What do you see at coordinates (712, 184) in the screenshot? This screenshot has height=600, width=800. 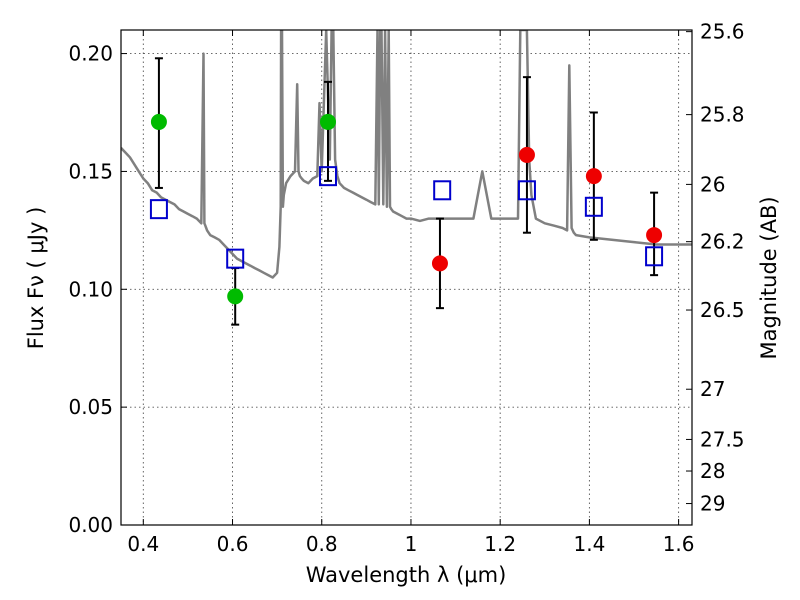 I see `right-tick-label: 26` at bounding box center [712, 184].